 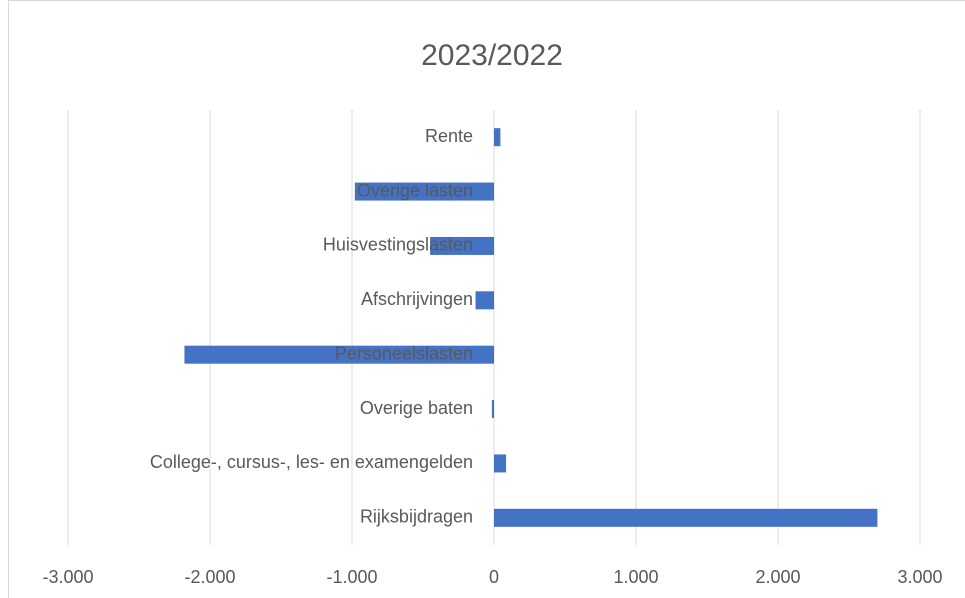 What do you see at coordinates (311, 462) in the screenshot?
I see `category-label: College-, cursus-, les- en examengelden` at bounding box center [311, 462].